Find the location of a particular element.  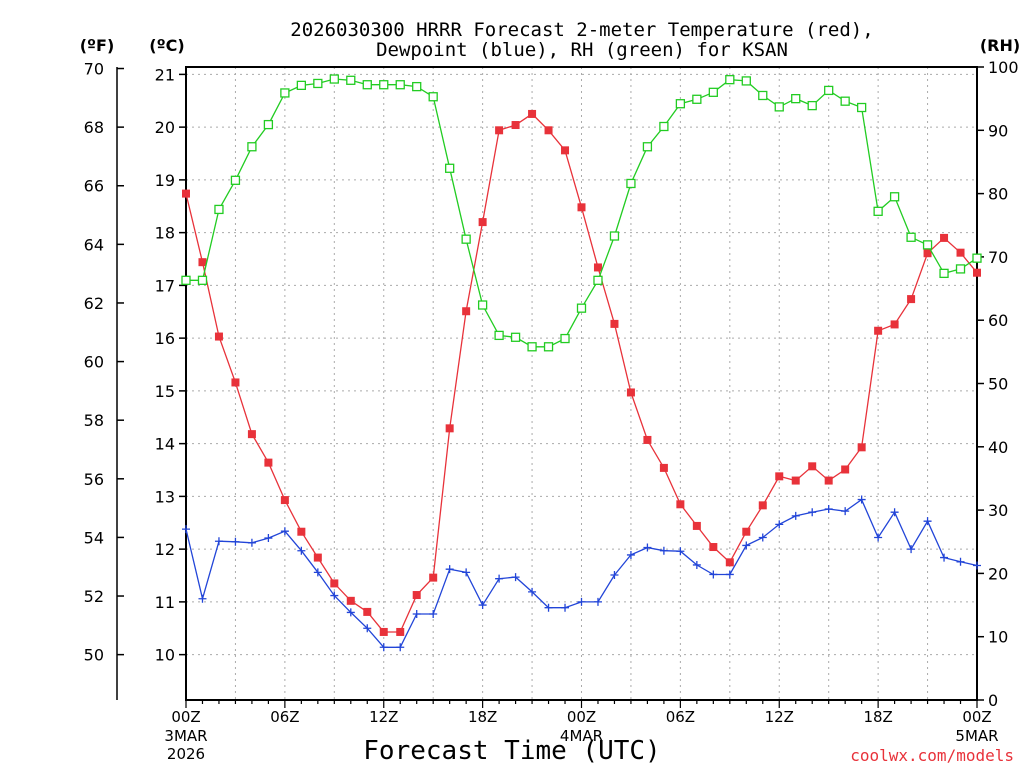

celsius-tick-label: 13 is located at coordinates (165, 496).